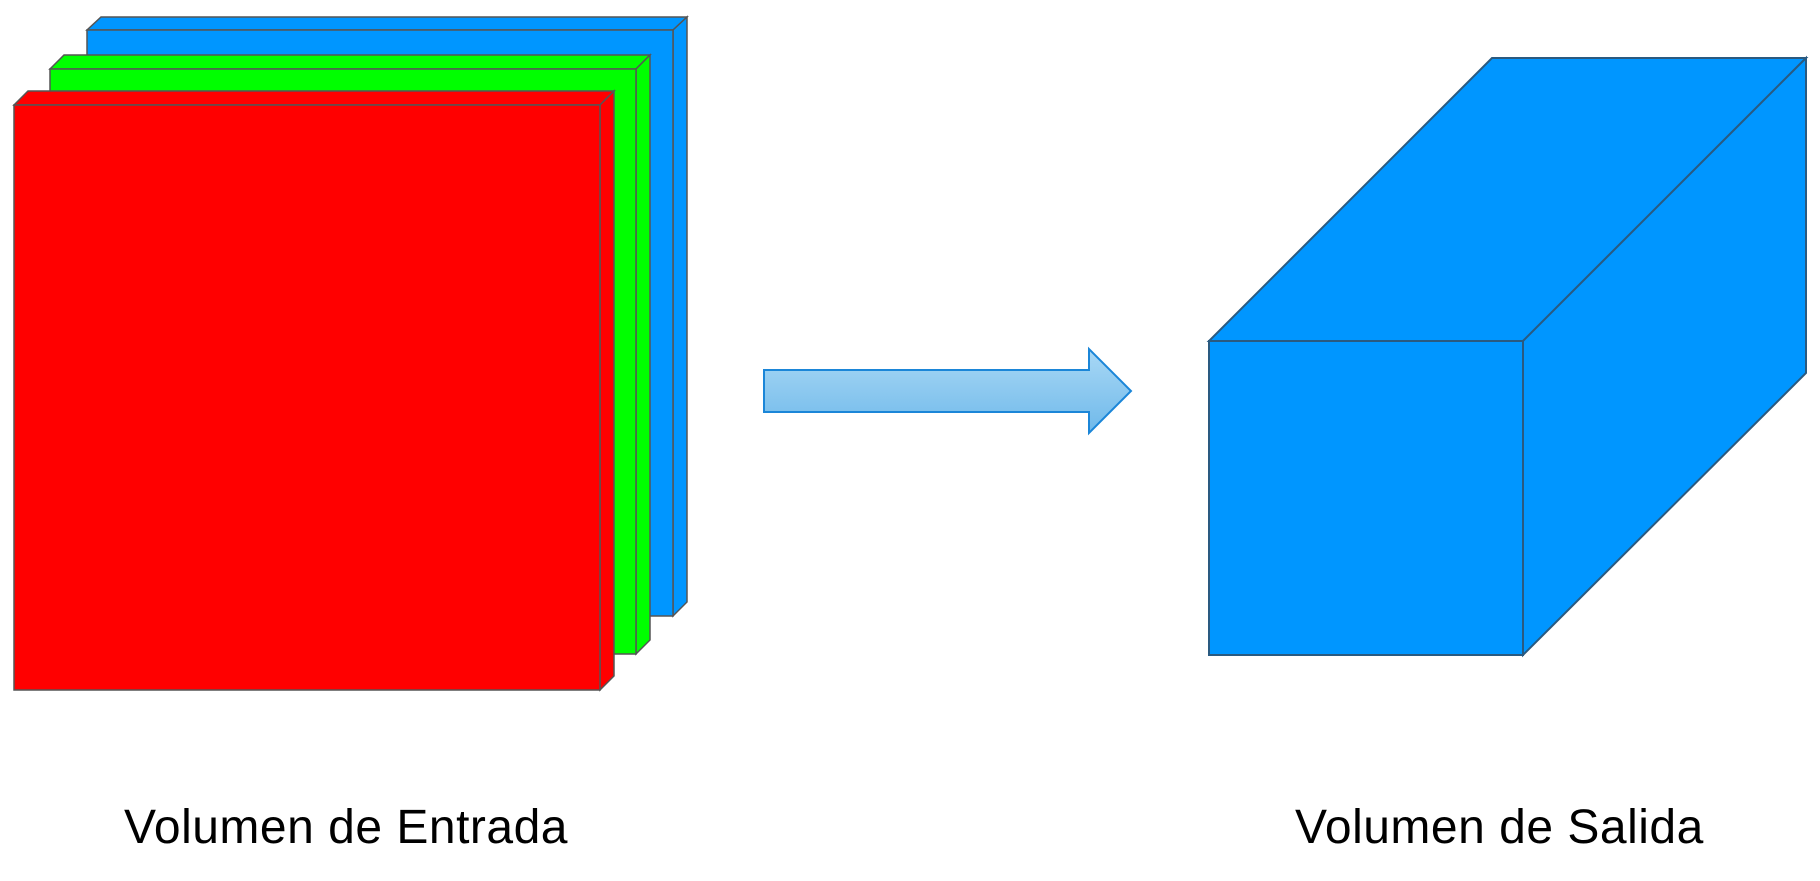 The image size is (1820, 881). What do you see at coordinates (346, 827) in the screenshot?
I see `input-volume-caption: Volumen de Entrada` at bounding box center [346, 827].